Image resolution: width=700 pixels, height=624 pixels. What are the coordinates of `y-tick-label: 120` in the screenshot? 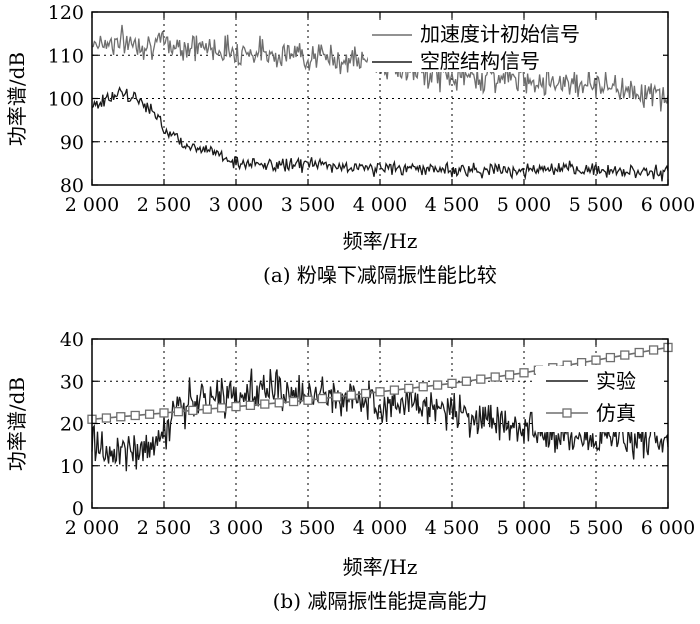 It's located at (66, 13).